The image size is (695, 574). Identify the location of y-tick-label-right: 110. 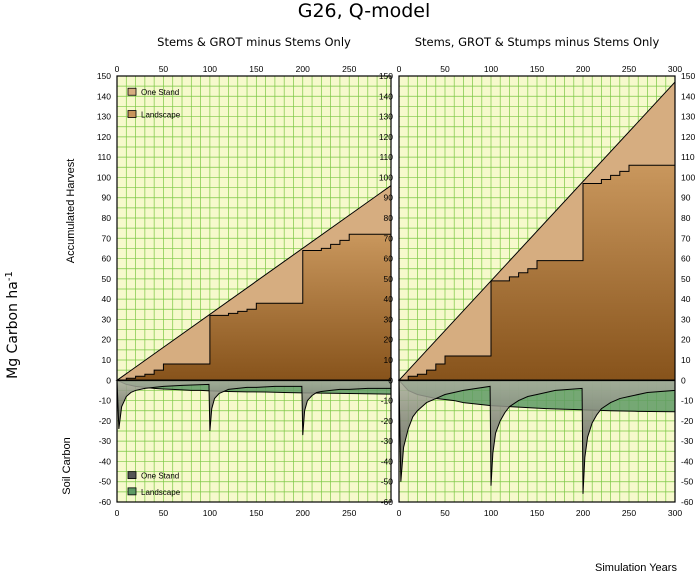
(688, 157).